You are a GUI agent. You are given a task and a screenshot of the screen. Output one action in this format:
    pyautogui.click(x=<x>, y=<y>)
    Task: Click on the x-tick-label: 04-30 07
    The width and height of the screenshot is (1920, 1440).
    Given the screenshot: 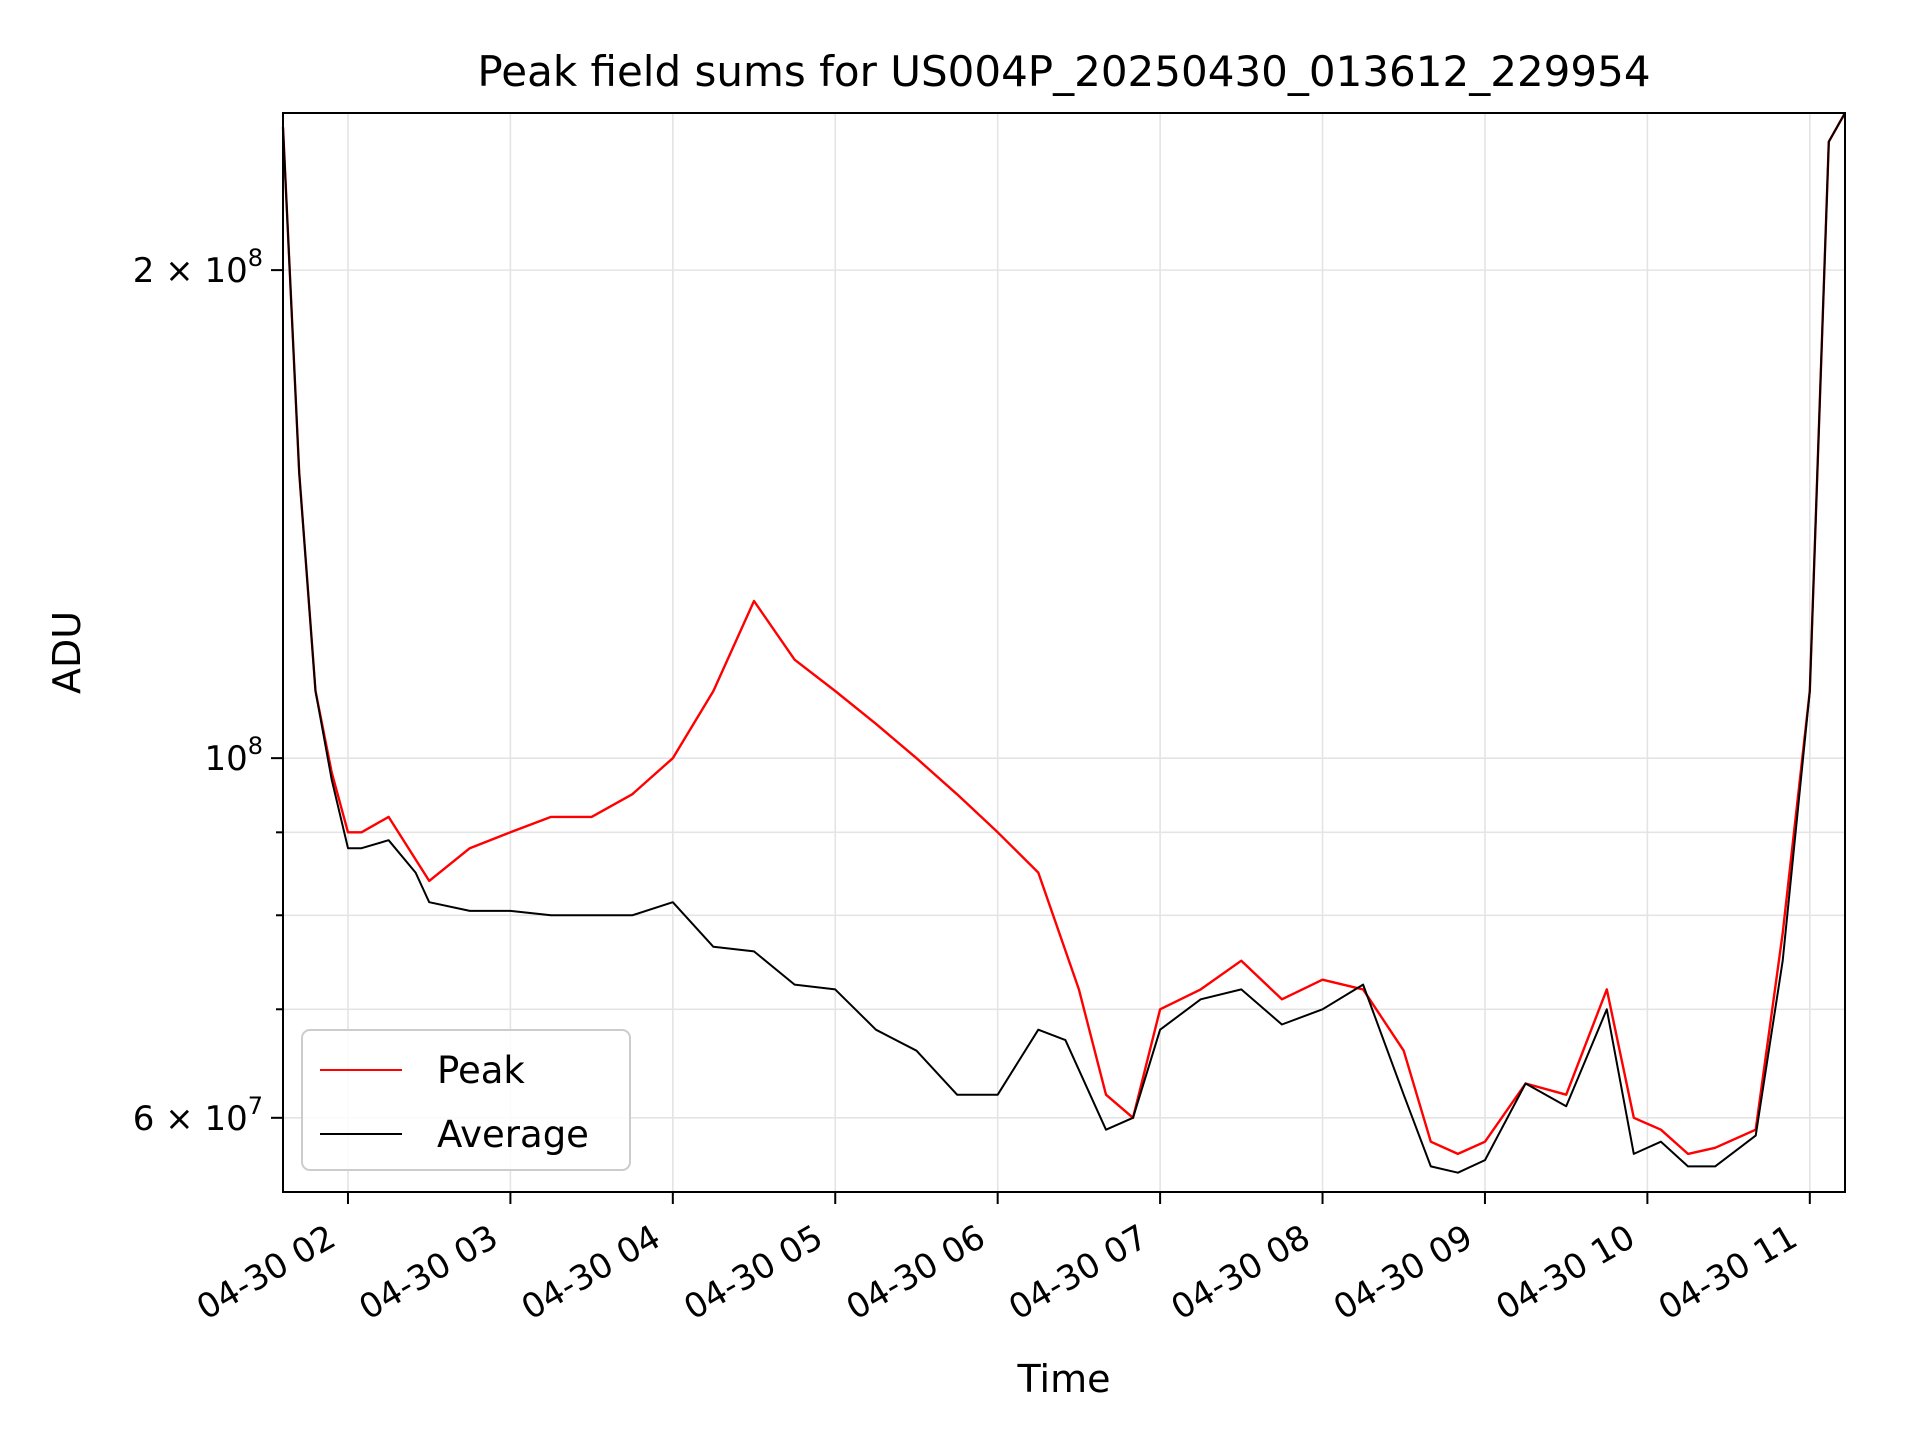 What is the action you would take?
    pyautogui.click(x=1078, y=1272)
    